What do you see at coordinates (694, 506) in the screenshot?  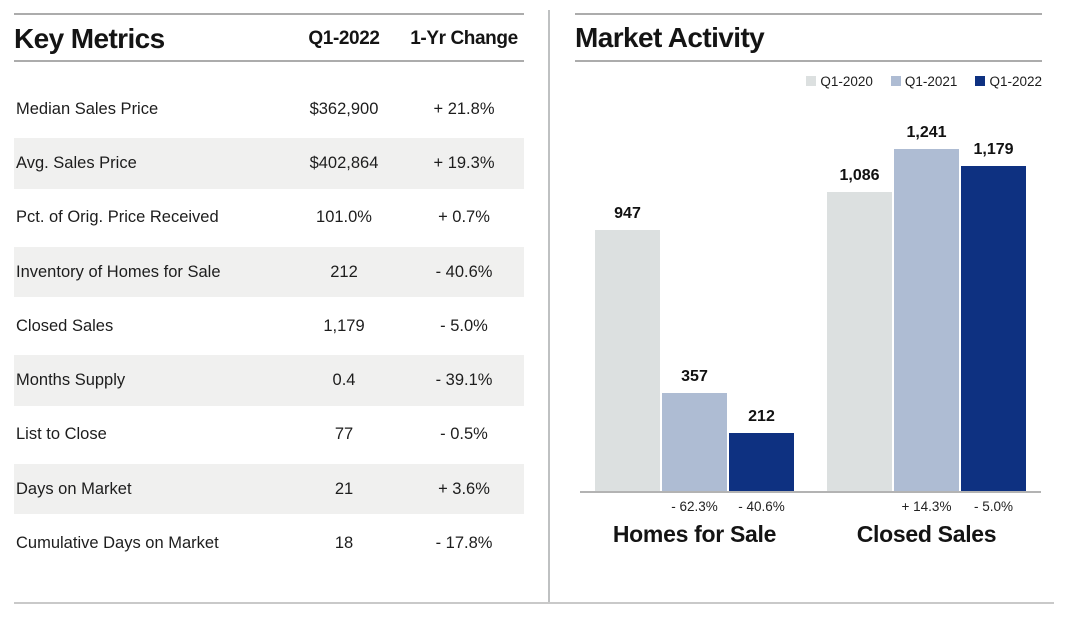 I see `bar-pct-change-label-q1-2021-homes-for-sale: - 62.3%` at bounding box center [694, 506].